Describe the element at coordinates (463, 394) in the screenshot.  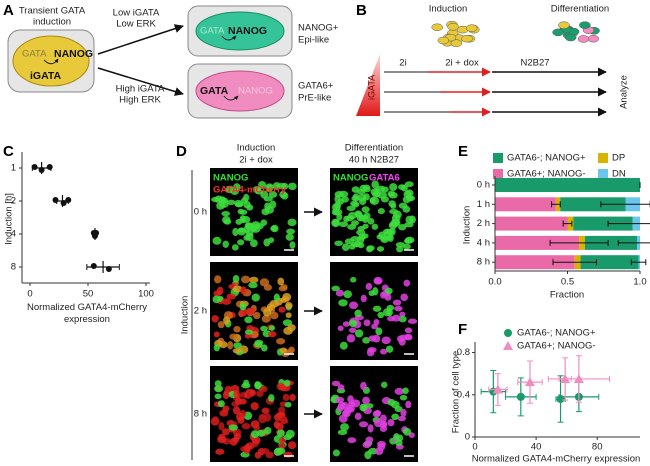
I see `y-tick-label: 0.4` at that location.